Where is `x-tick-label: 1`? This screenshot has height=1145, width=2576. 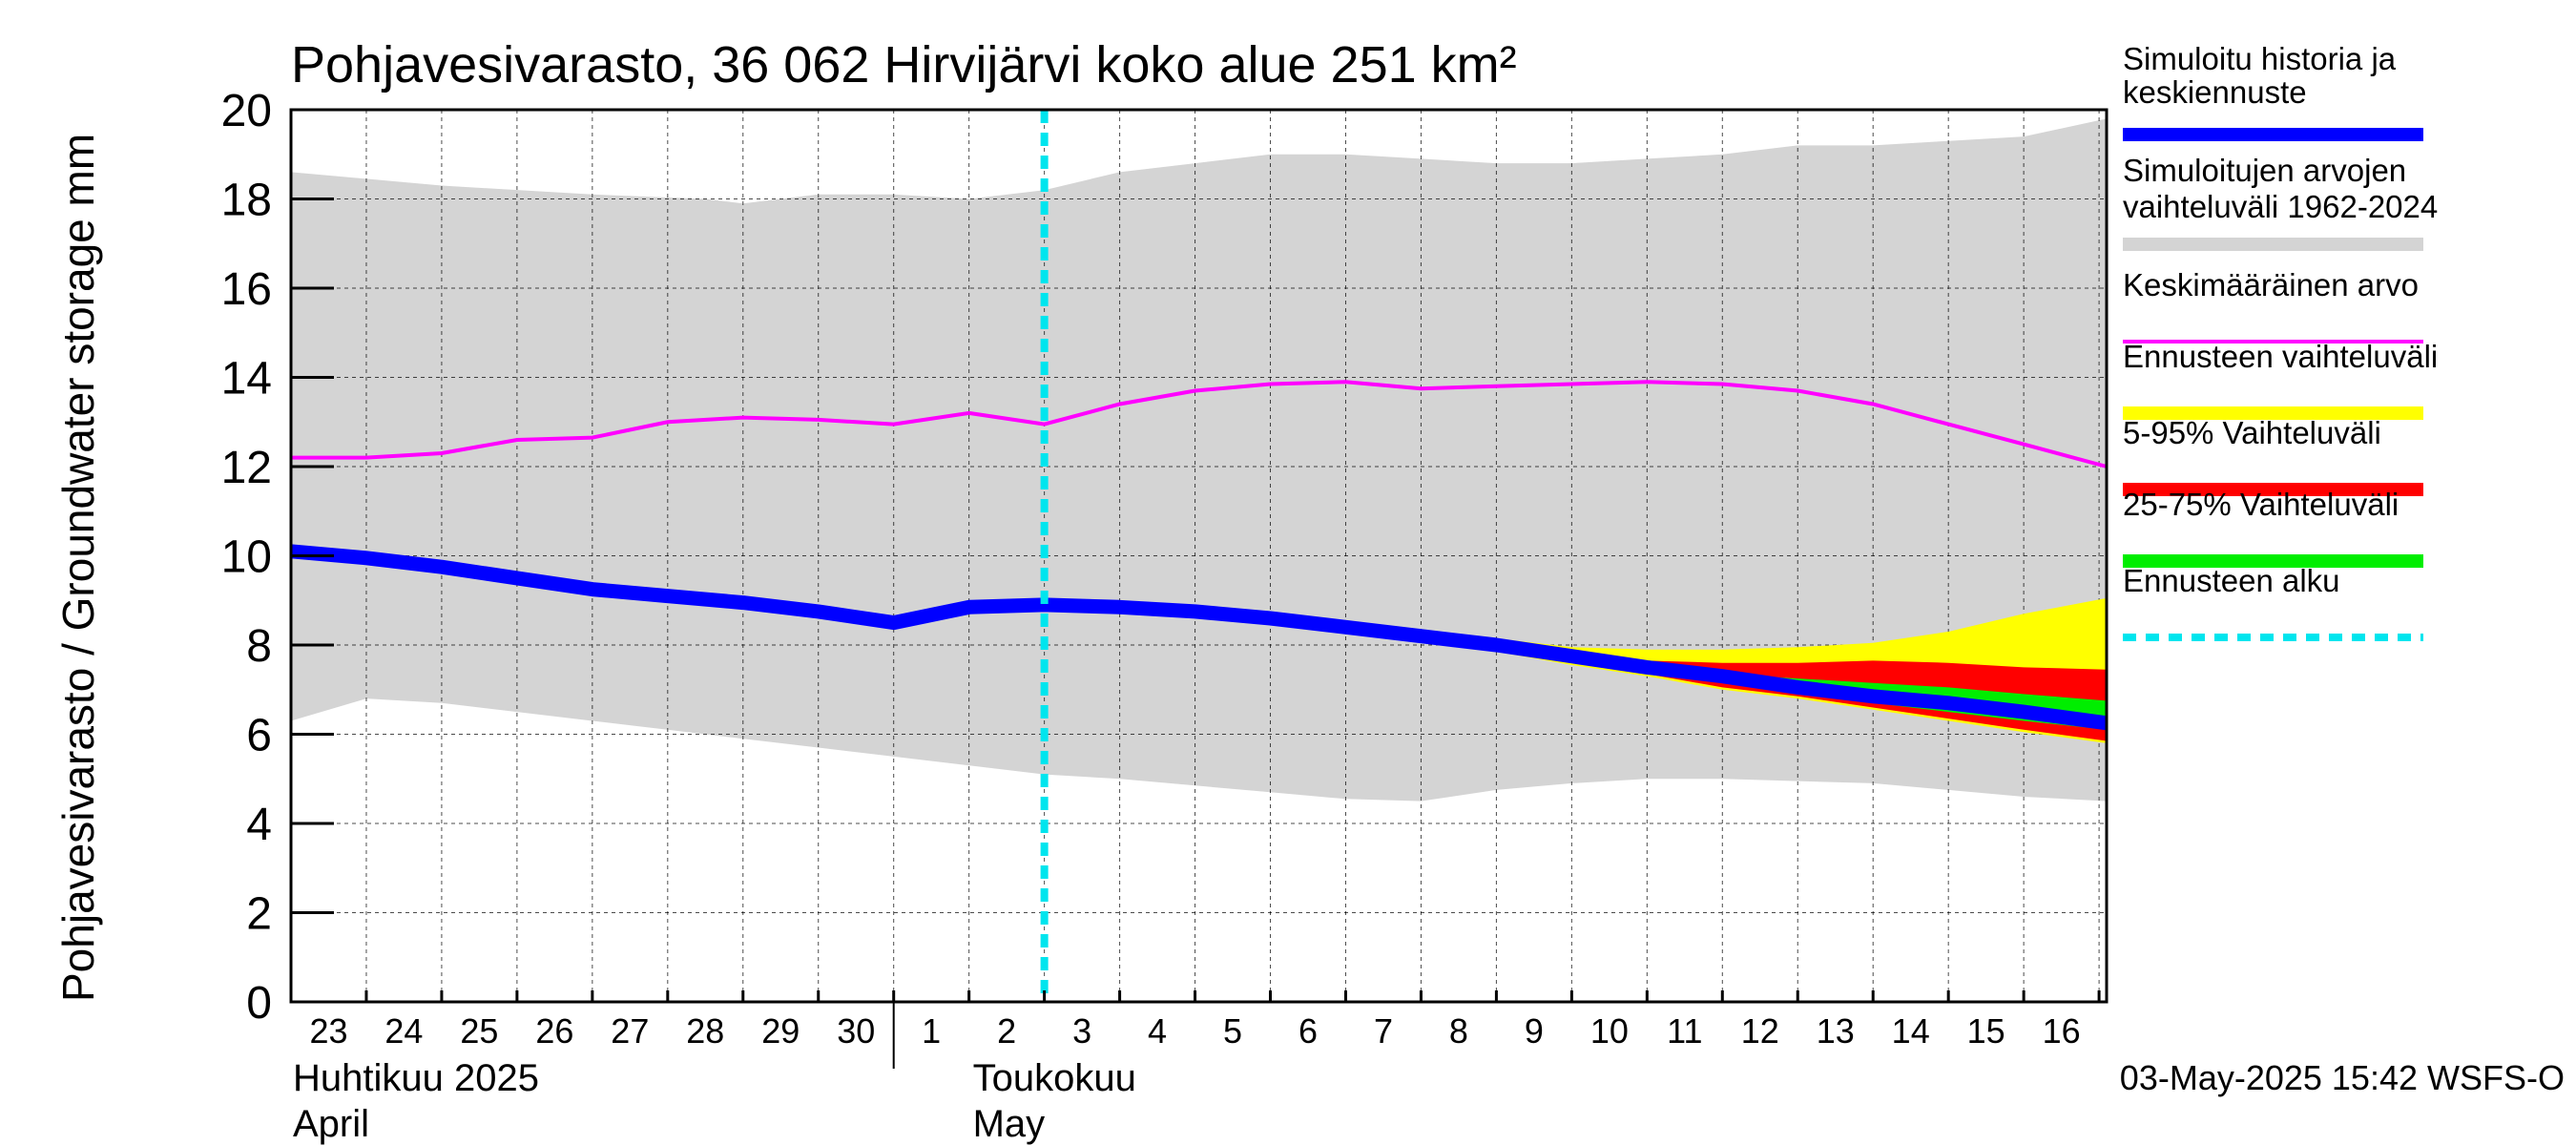
x-tick-label: 1 is located at coordinates (931, 1031).